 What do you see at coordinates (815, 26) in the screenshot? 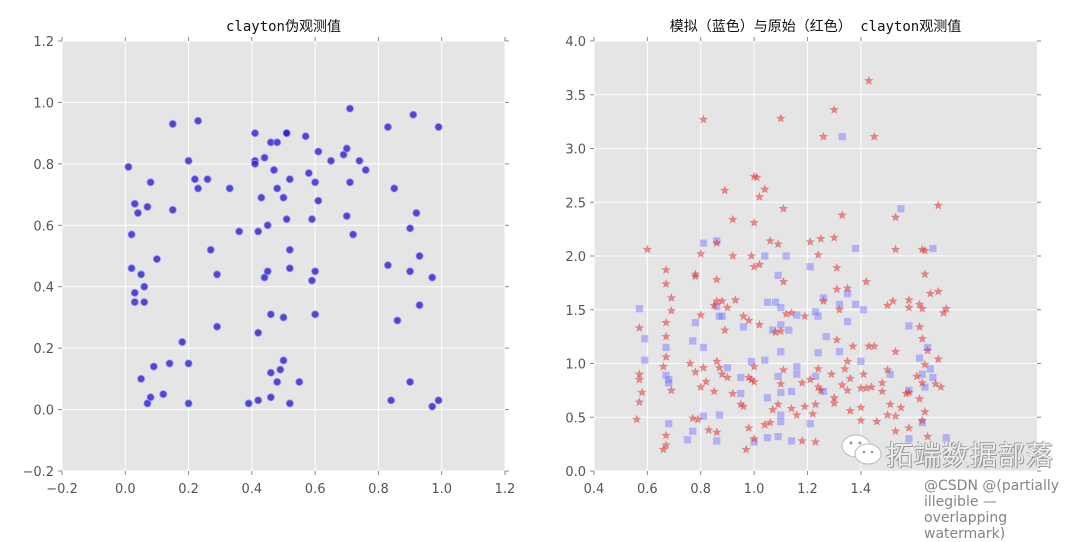
I see `chart-title: 模拟（蓝色）与原始（红色） clayton观测值` at bounding box center [815, 26].